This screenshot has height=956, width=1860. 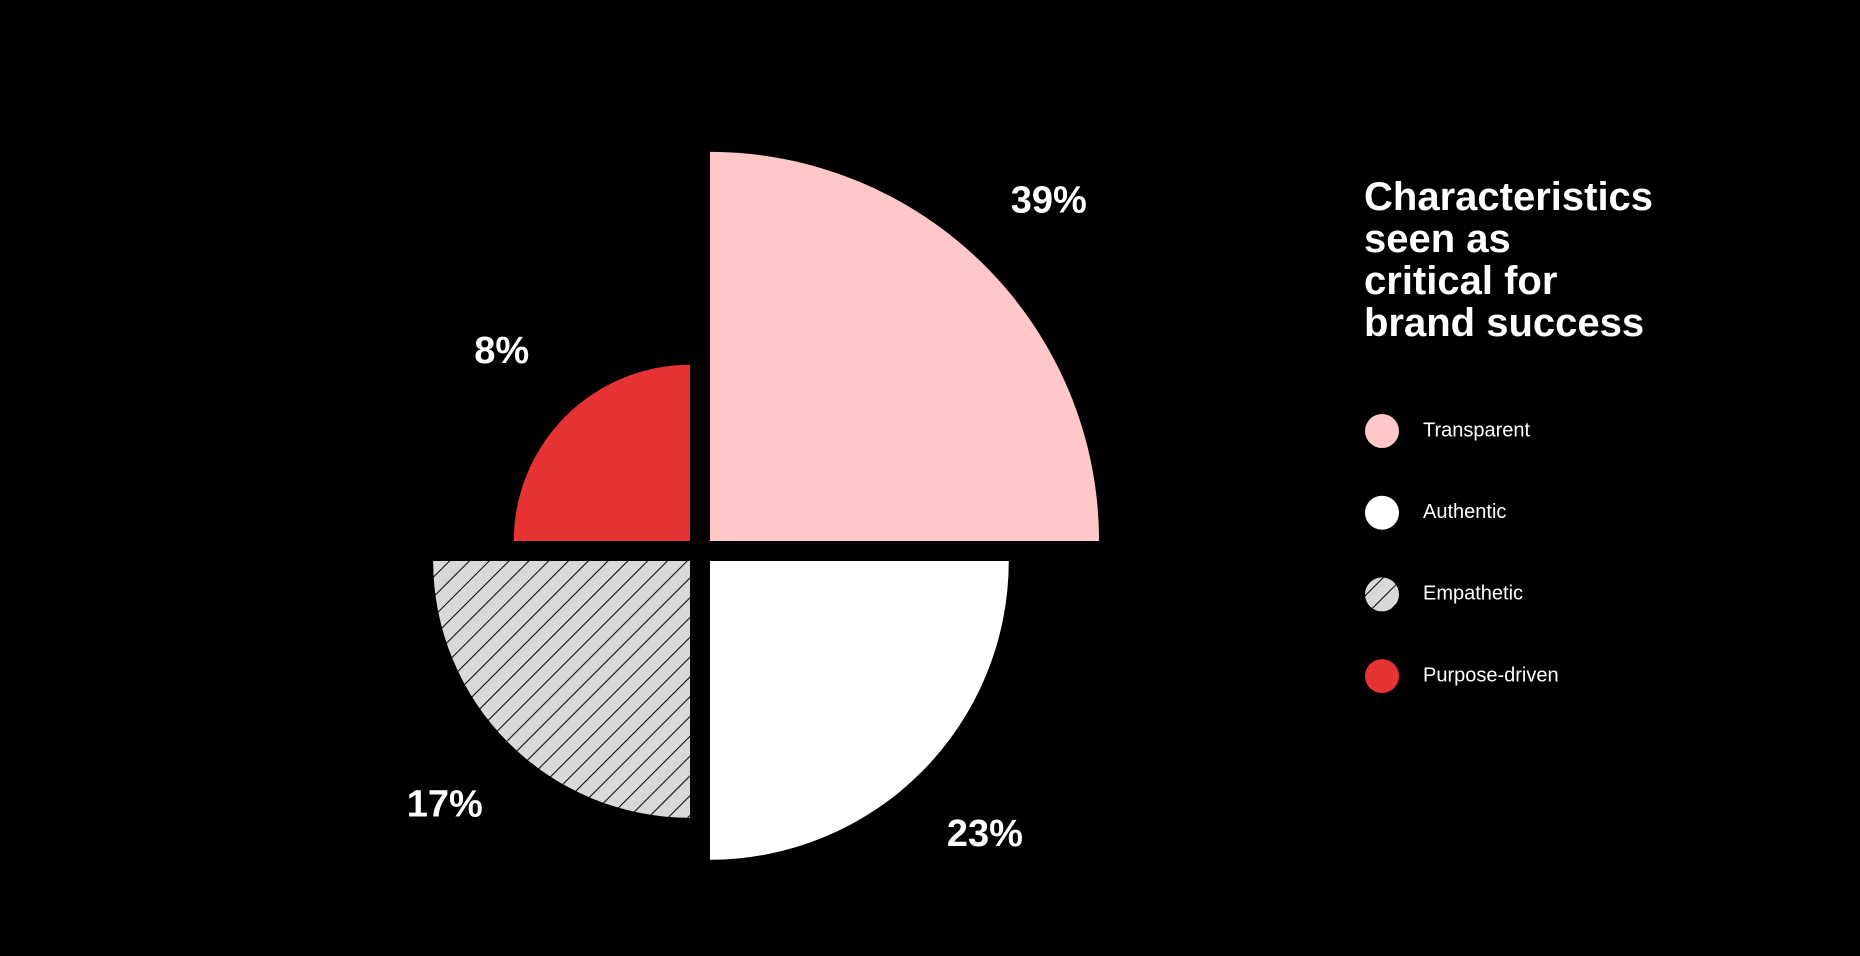 I want to click on legend-label: Authentic, so click(x=1464, y=512).